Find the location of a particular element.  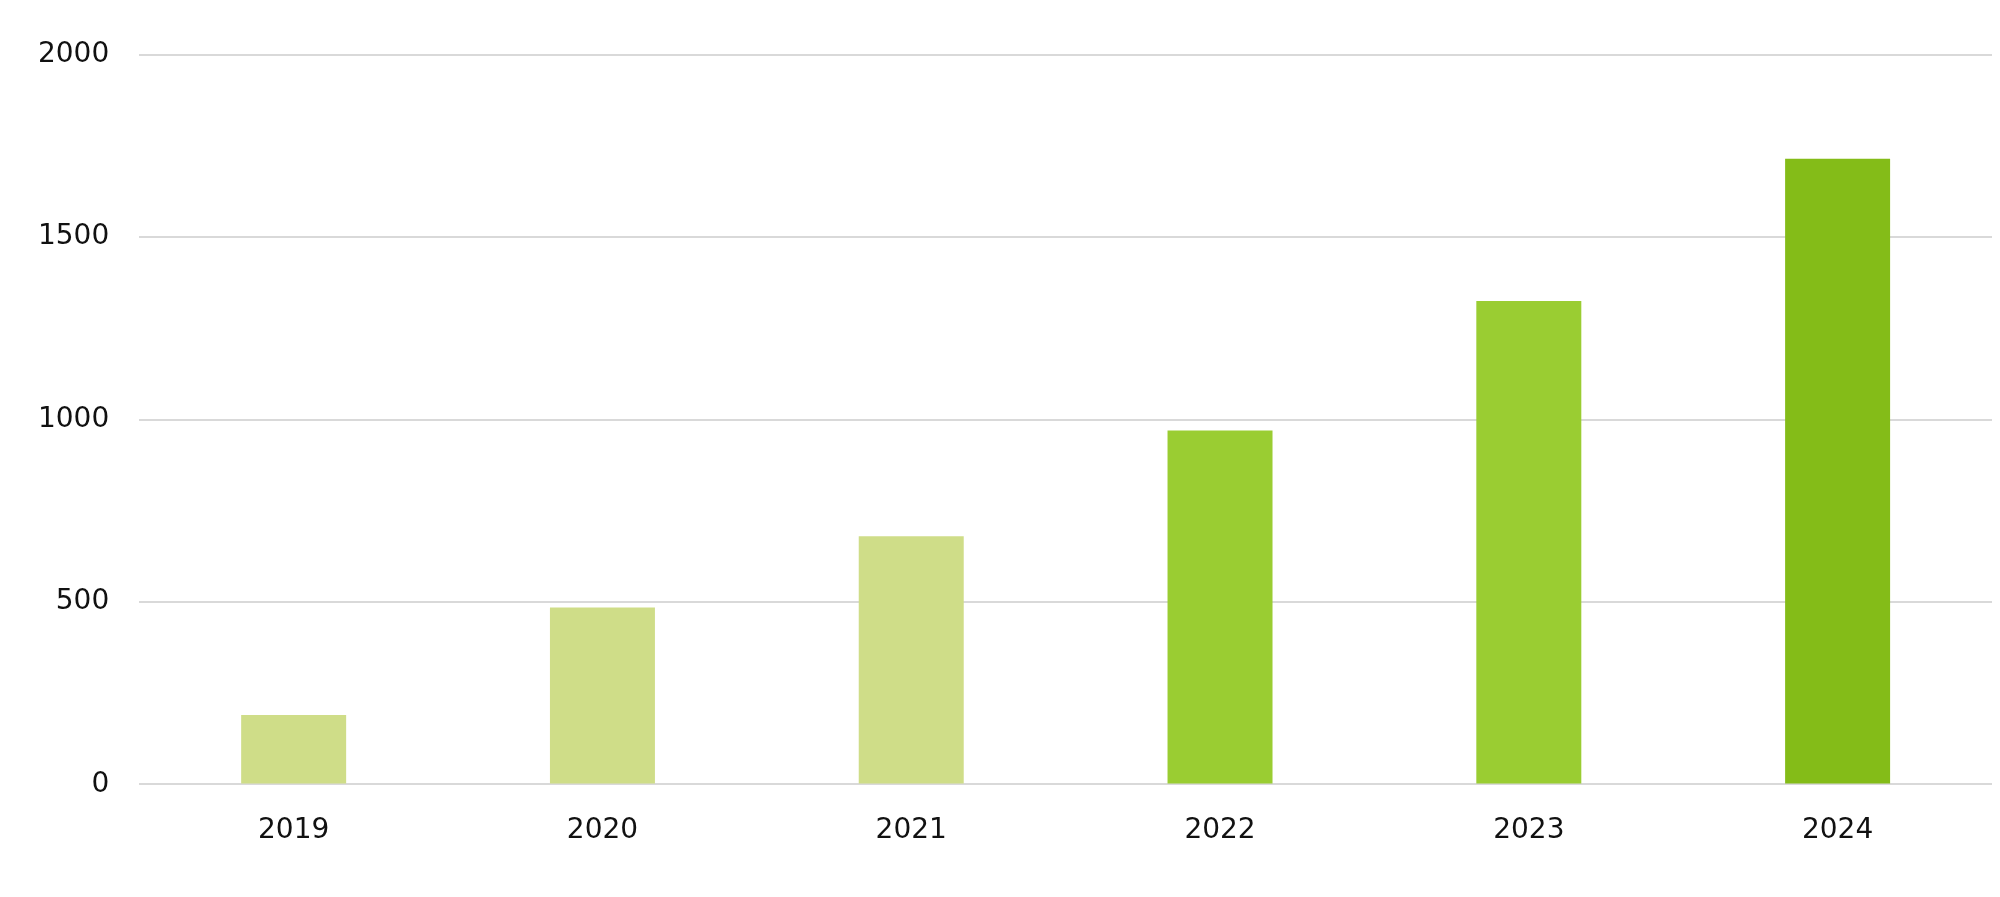

x-tick-label: 2023 is located at coordinates (1529, 829).